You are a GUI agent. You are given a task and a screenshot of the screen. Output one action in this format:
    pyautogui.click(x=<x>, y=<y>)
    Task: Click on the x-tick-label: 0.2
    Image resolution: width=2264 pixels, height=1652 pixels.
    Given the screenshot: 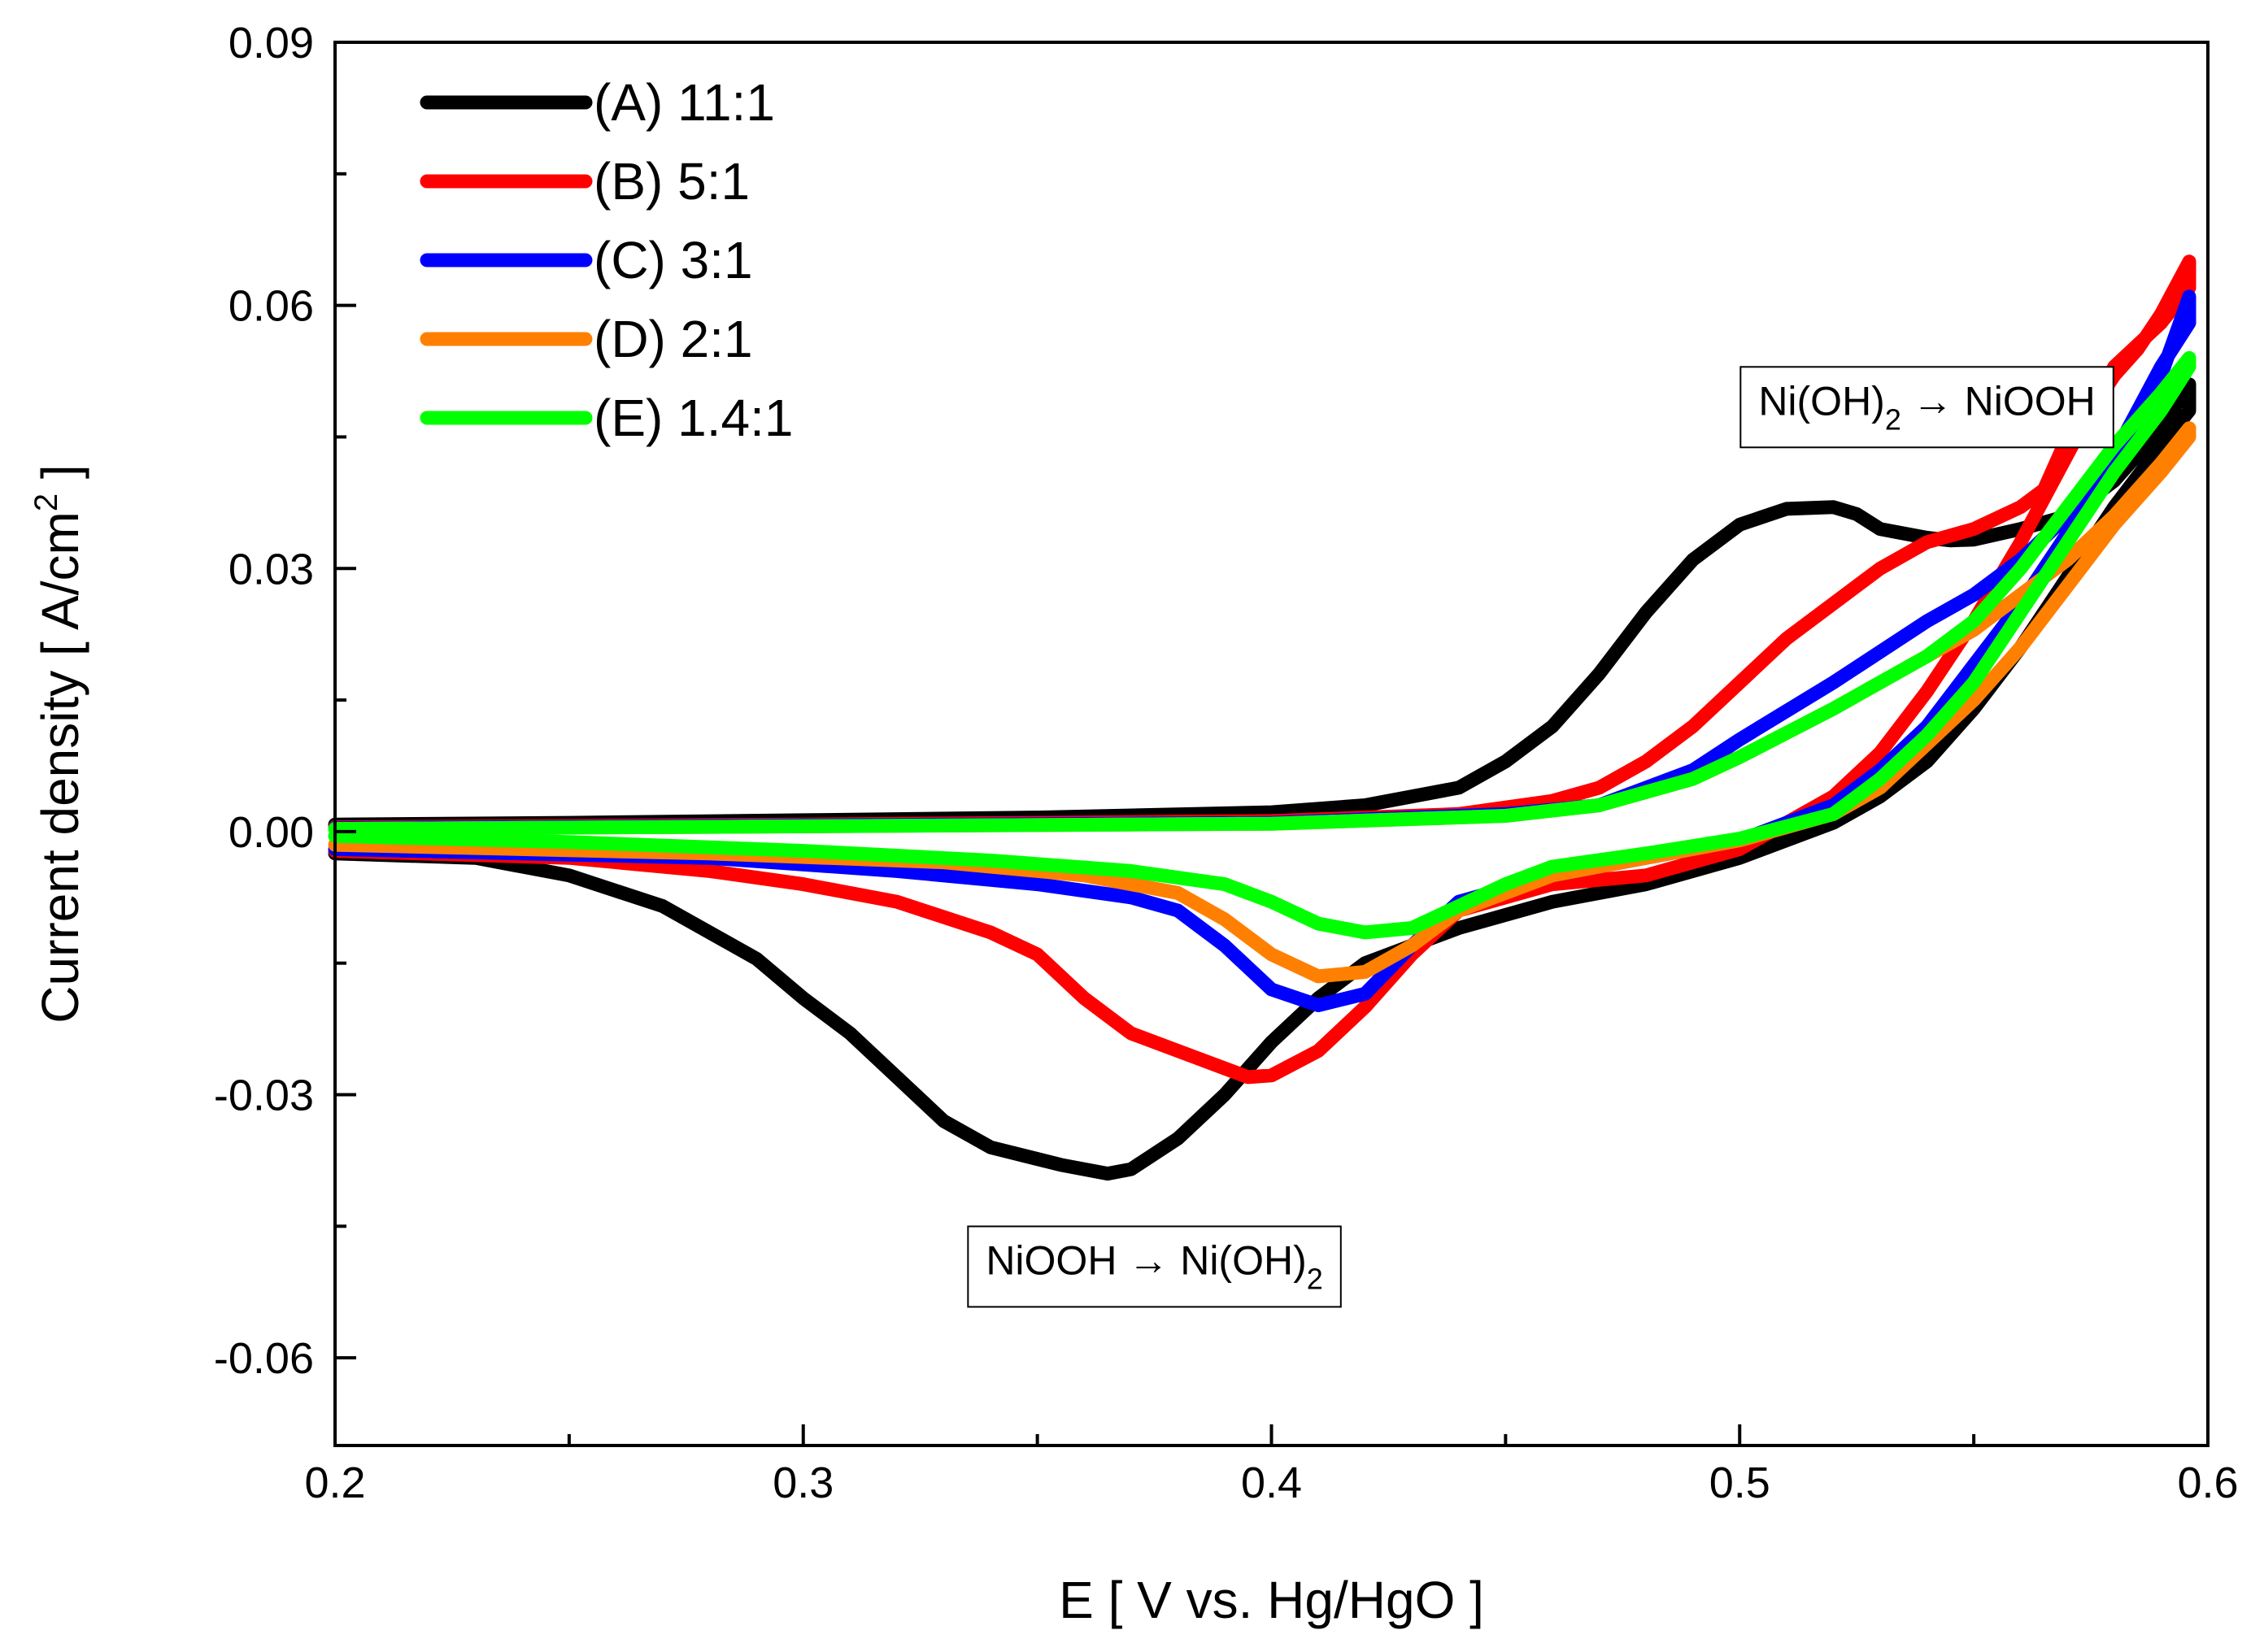 What is the action you would take?
    pyautogui.click(x=334, y=1483)
    